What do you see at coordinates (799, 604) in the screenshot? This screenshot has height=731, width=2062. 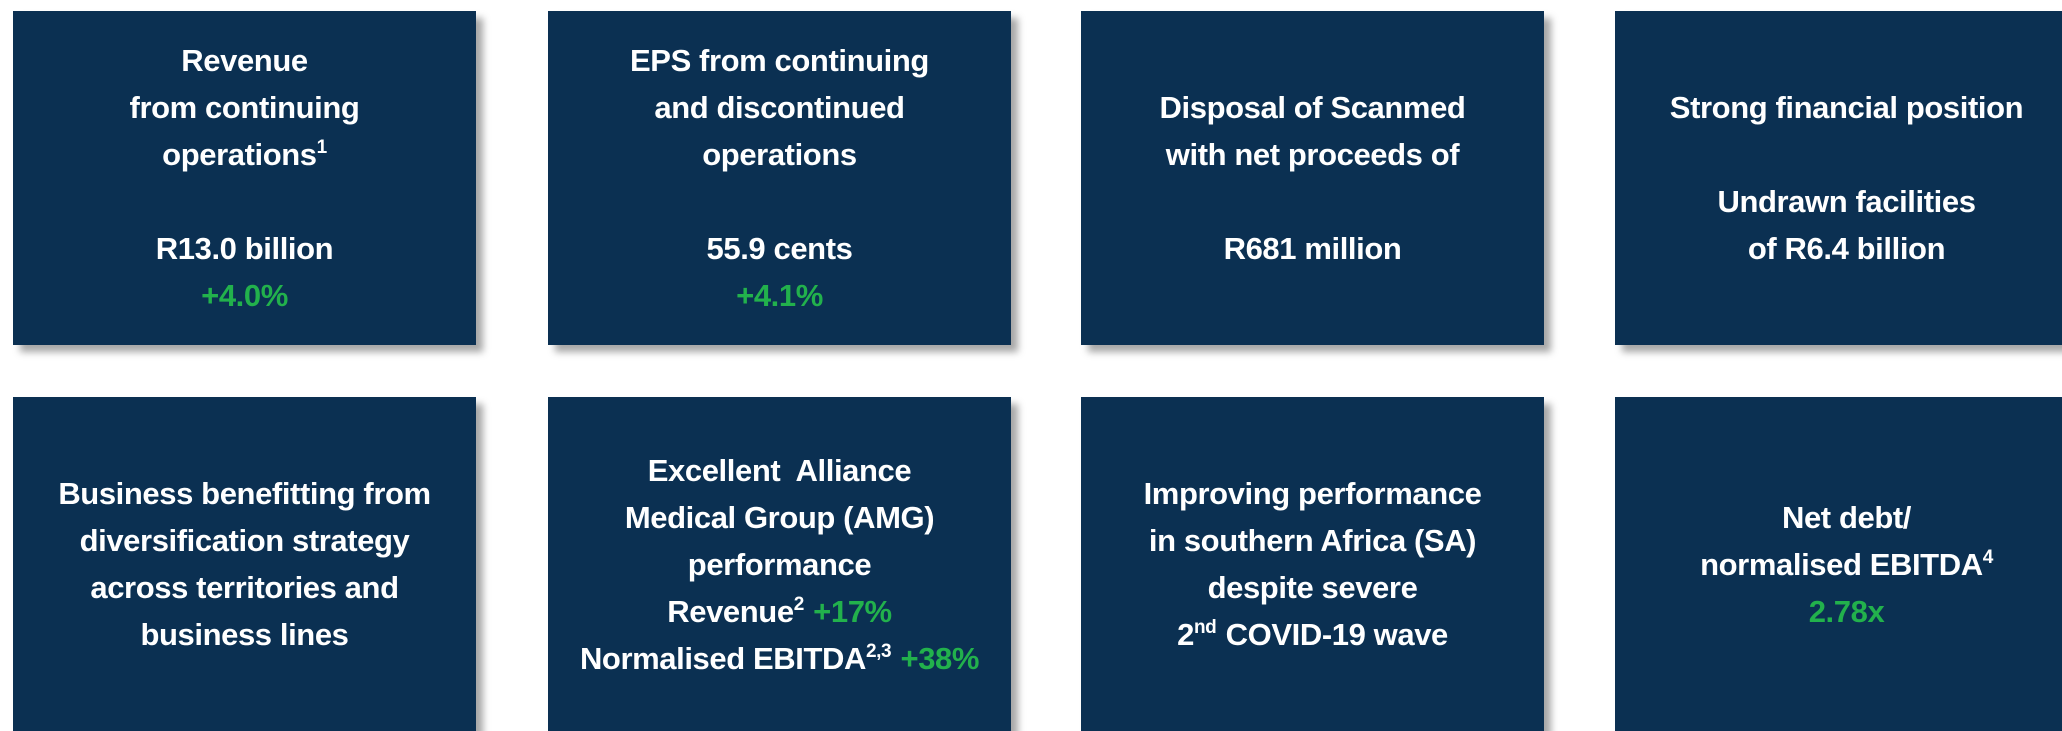 I see `superscript: 2` at bounding box center [799, 604].